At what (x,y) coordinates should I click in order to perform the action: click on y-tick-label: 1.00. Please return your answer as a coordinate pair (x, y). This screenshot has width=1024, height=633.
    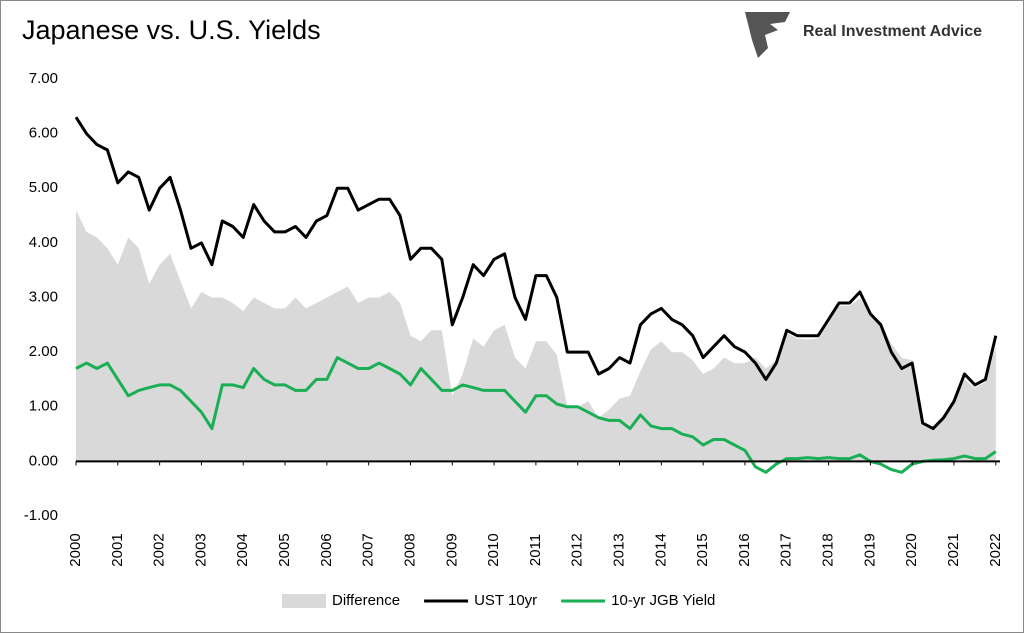
    Looking at the image, I should click on (43, 406).